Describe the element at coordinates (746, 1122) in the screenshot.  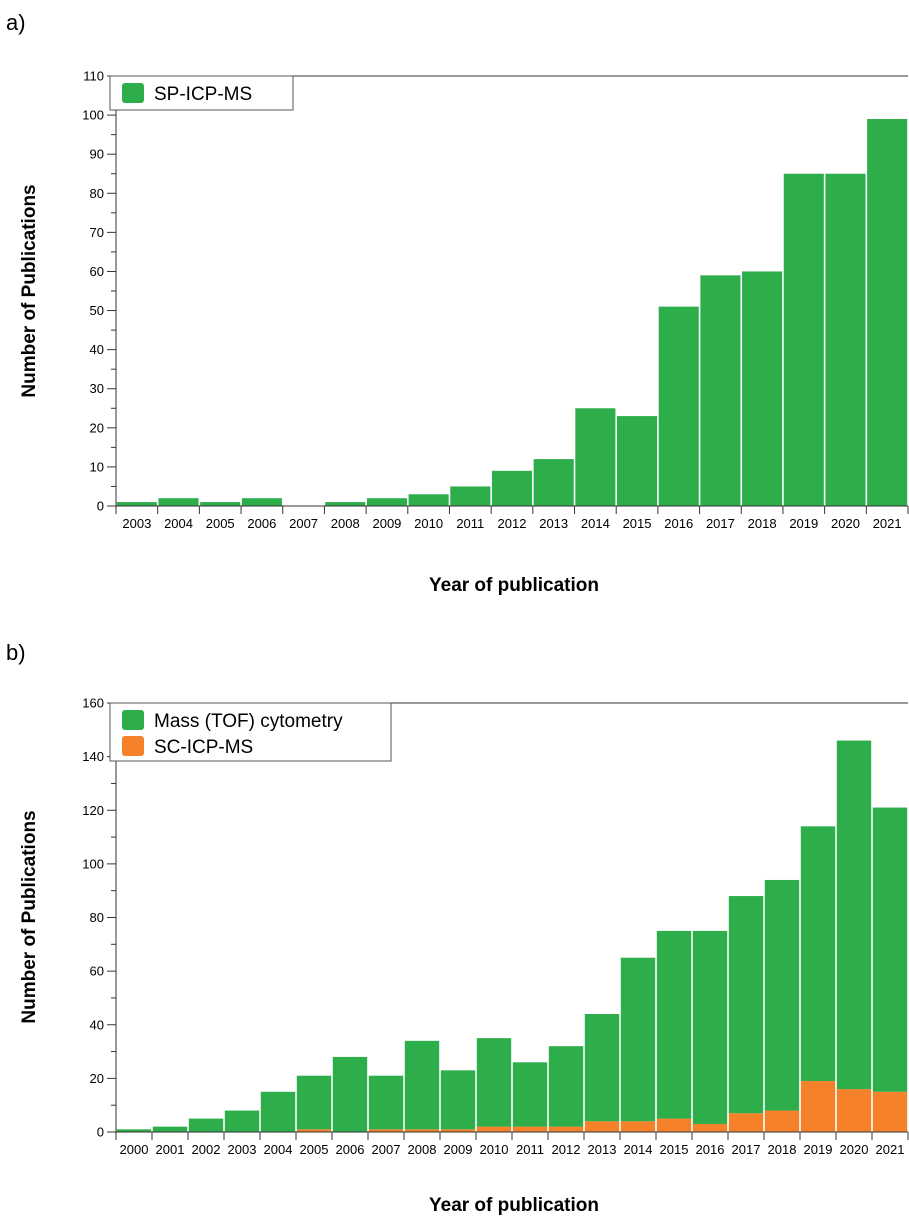
I see `bar-sc-icp-ms-2017` at that location.